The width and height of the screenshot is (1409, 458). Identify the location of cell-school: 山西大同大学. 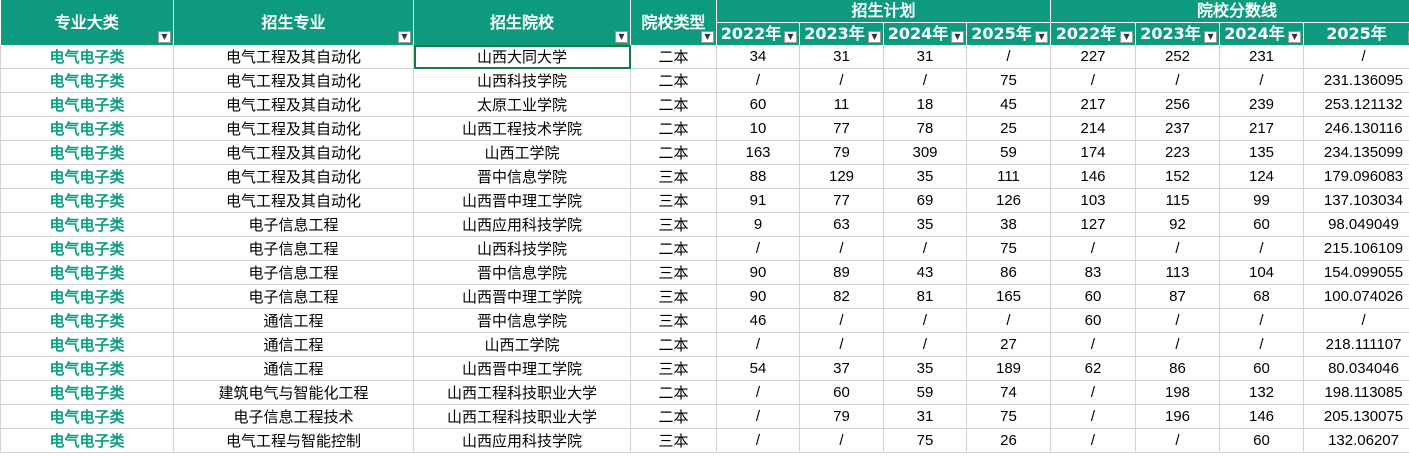
(522, 57).